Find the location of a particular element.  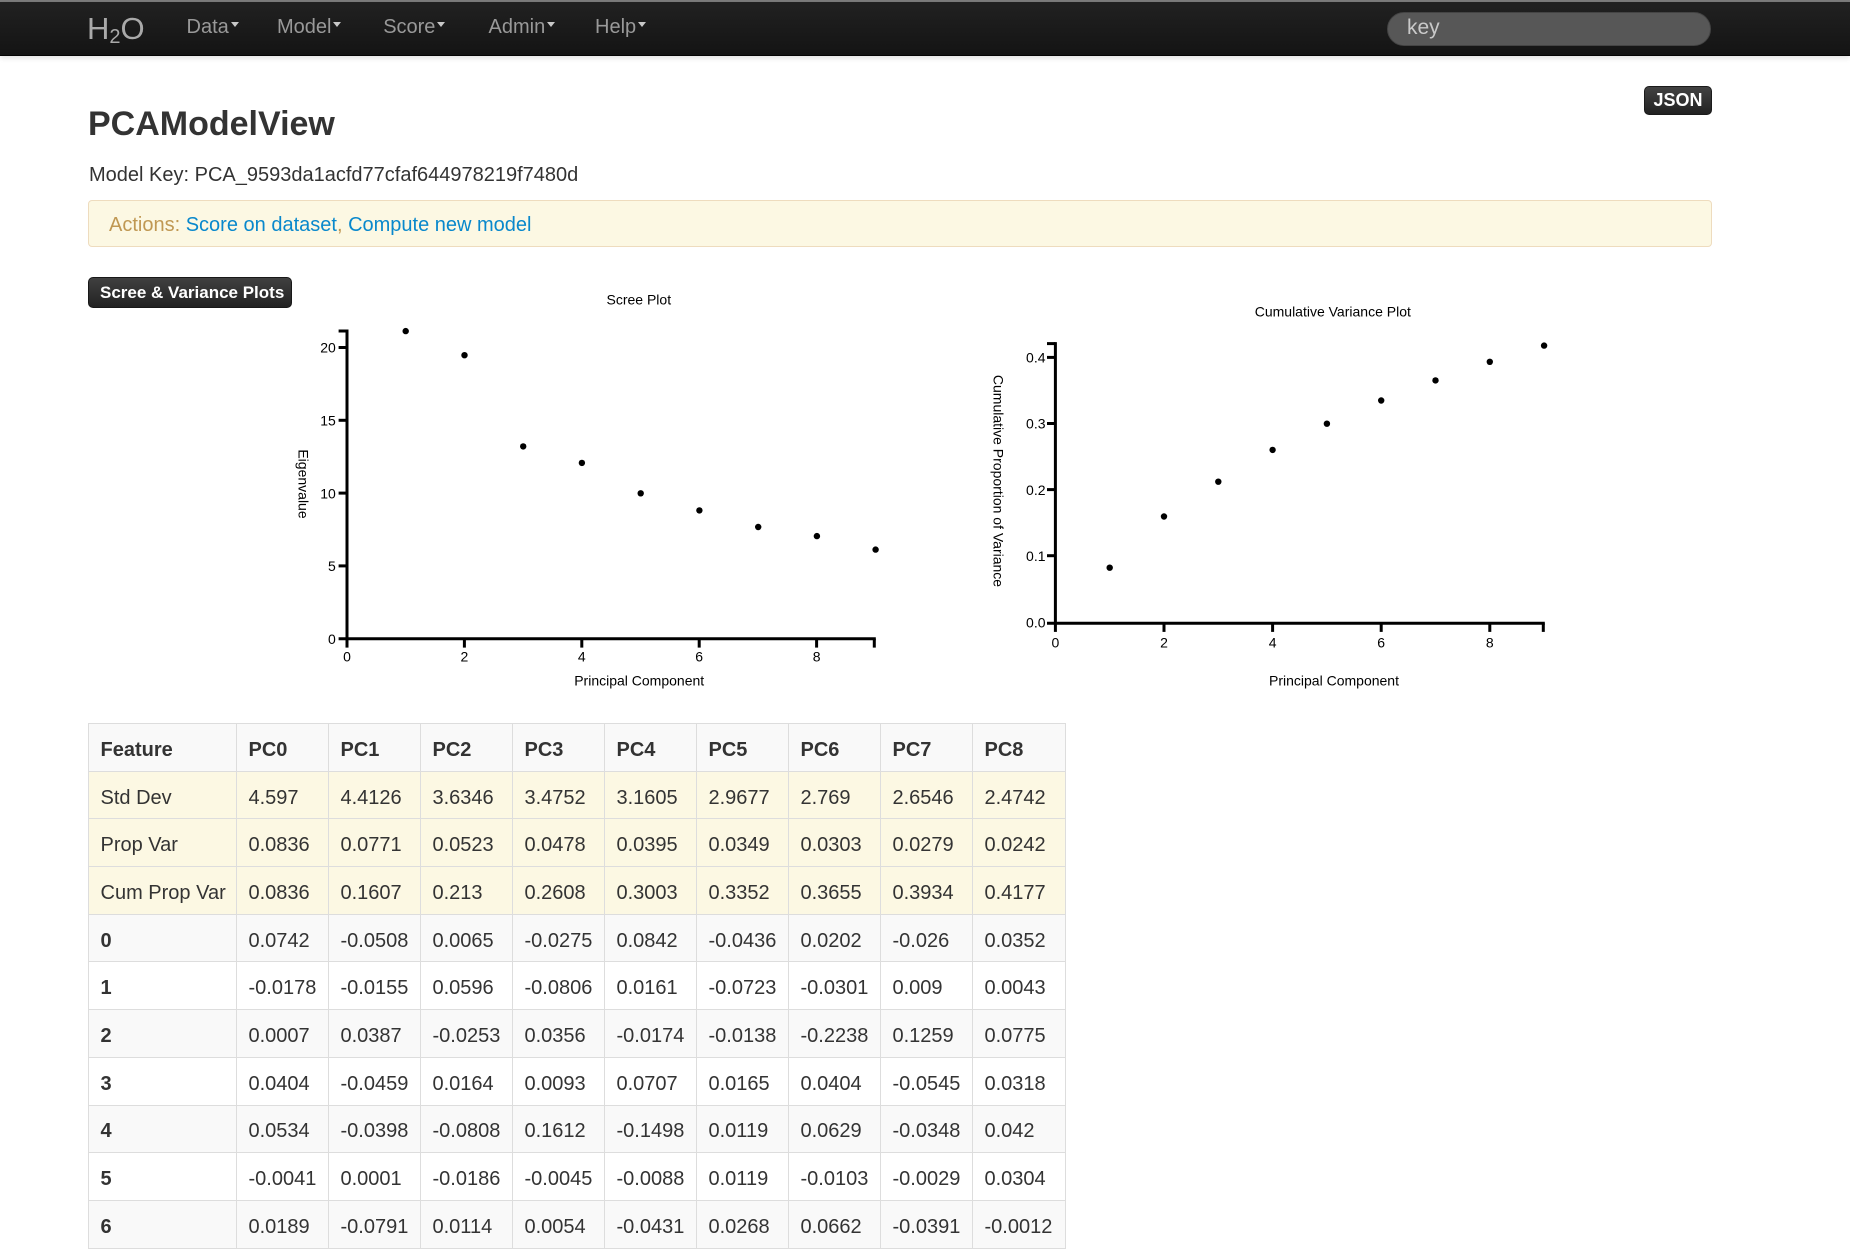

svg-text: 0.2 is located at coordinates (1036, 490).